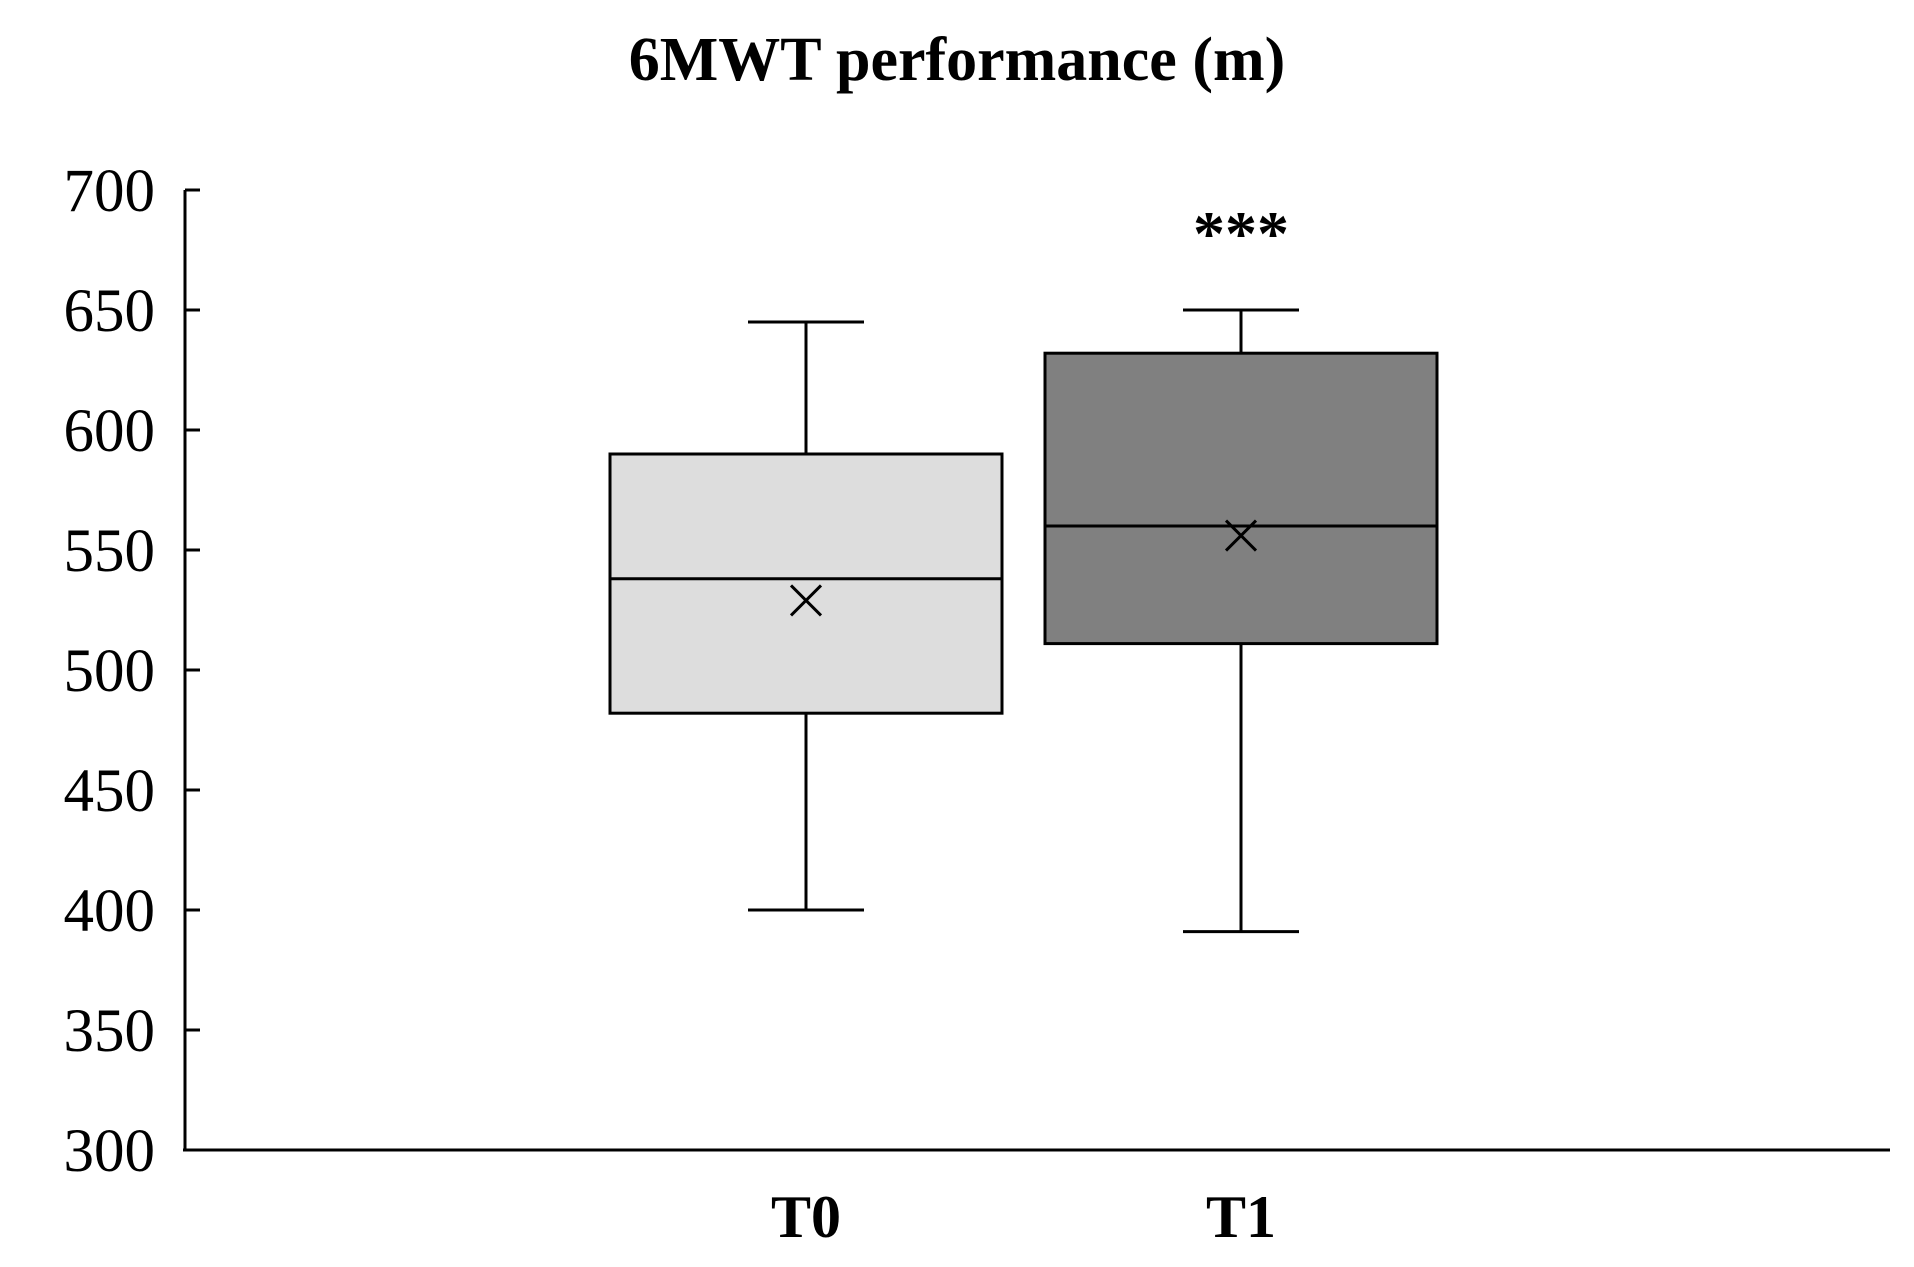 This screenshot has width=1914, height=1267. I want to click on y-ticks: 700 650 600 550 500 450 400 350 300, so click(132, 671).